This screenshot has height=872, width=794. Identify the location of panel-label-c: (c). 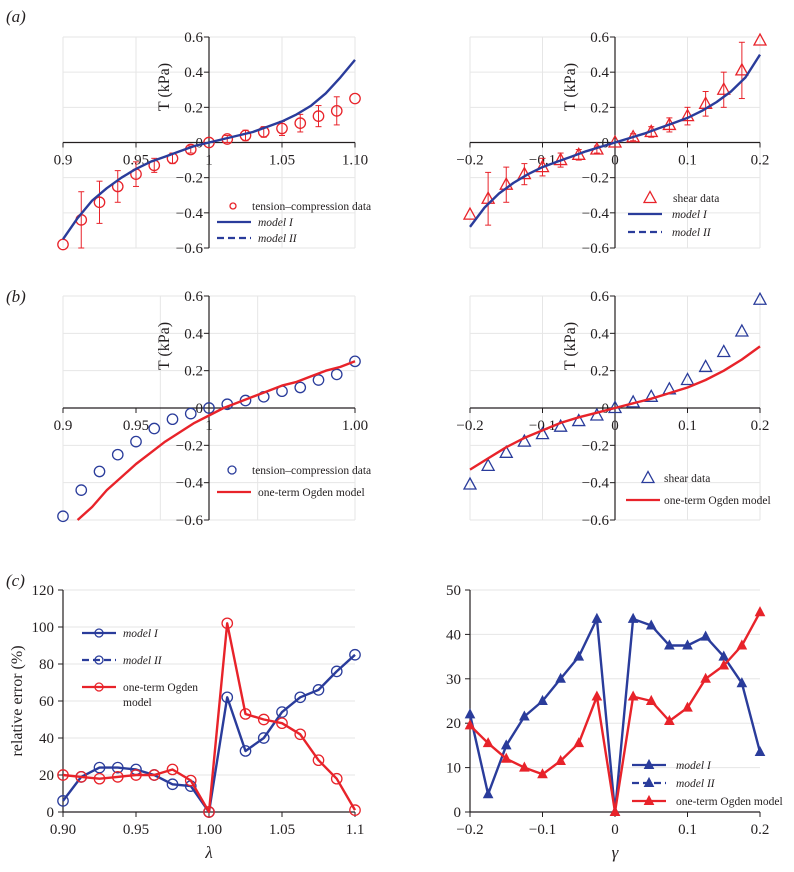
(15, 580).